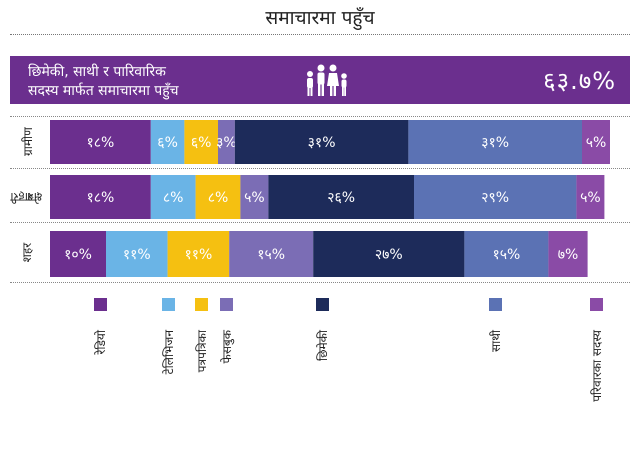 This screenshot has width=640, height=450. What do you see at coordinates (169, 352) in the screenshot?
I see `legend-label: टेलिभिजन` at bounding box center [169, 352].